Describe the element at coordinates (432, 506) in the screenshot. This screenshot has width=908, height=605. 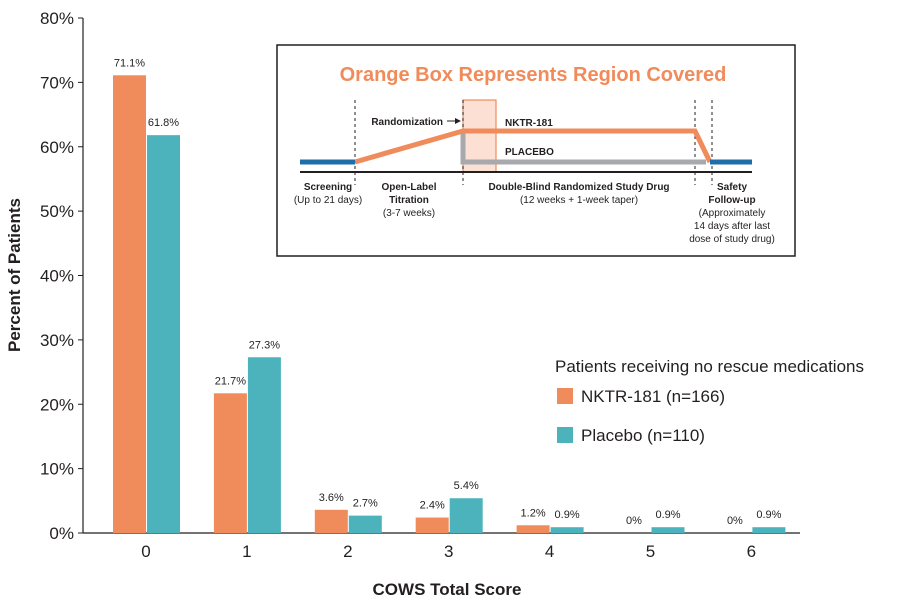
I see `value-label: 2.4%` at that location.